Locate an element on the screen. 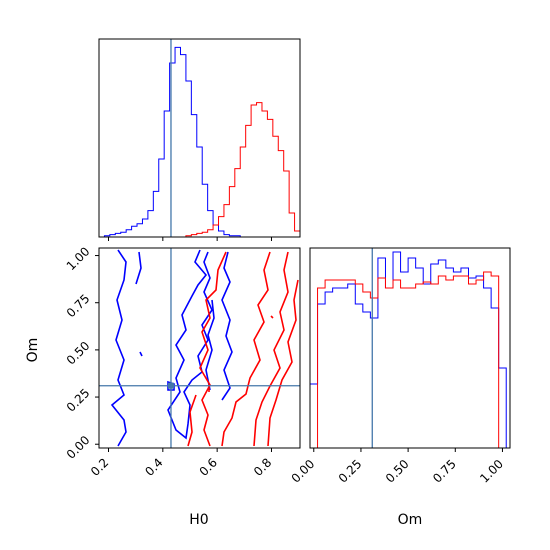 This screenshot has height=550, width=550. red-contour-outer-left is located at coordinates (192, 420).